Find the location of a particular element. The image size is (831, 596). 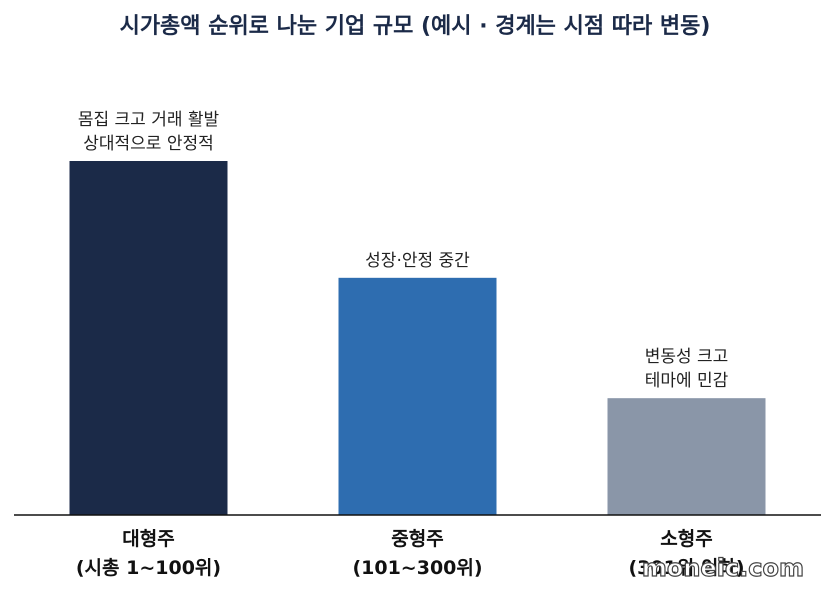

bar-annotation-2-line-1: 성장·안정 중간 is located at coordinates (417, 261).